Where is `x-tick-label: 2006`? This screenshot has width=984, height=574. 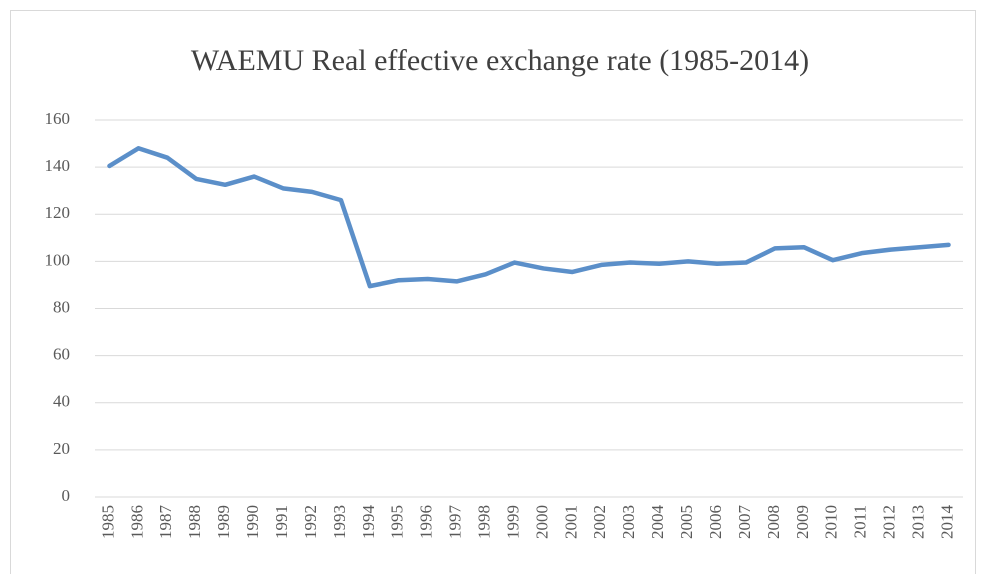
x-tick-label: 2006 is located at coordinates (715, 522).